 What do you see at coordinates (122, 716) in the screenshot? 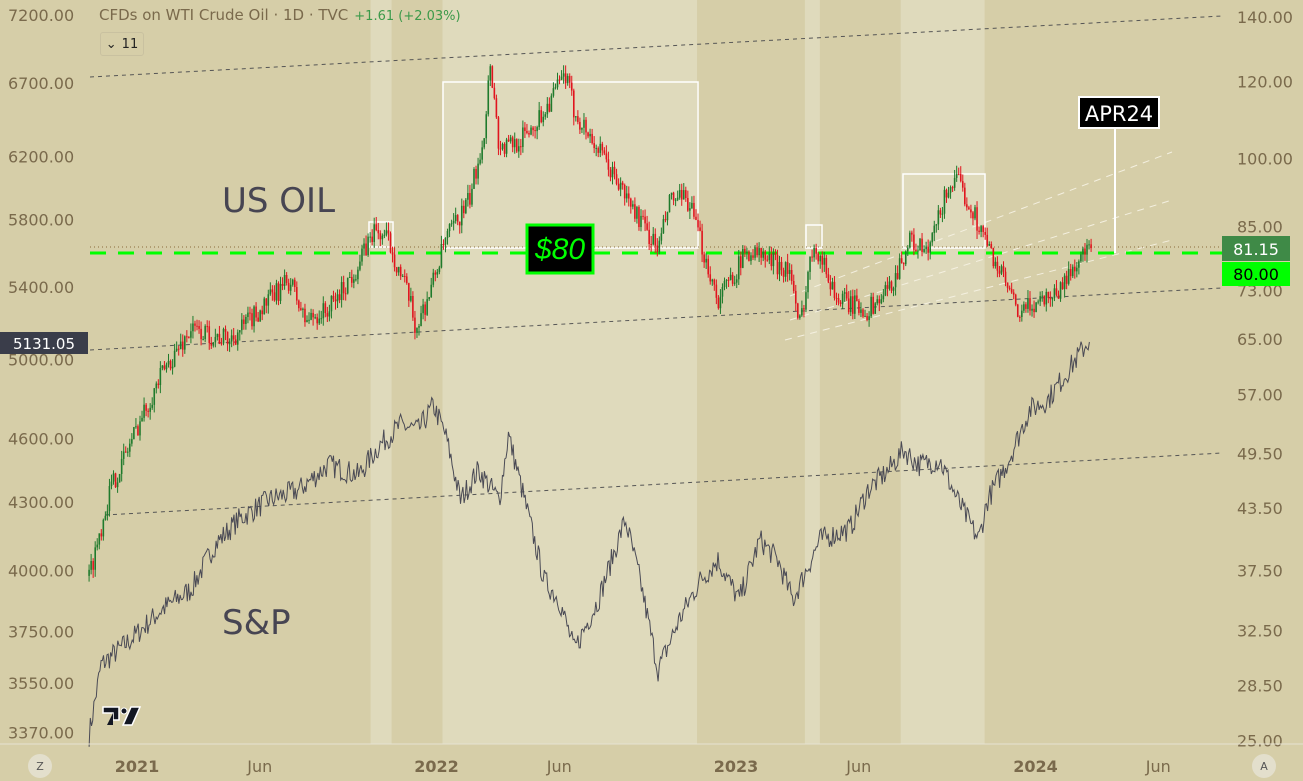
I see `tradingview-logo-icon` at bounding box center [122, 716].